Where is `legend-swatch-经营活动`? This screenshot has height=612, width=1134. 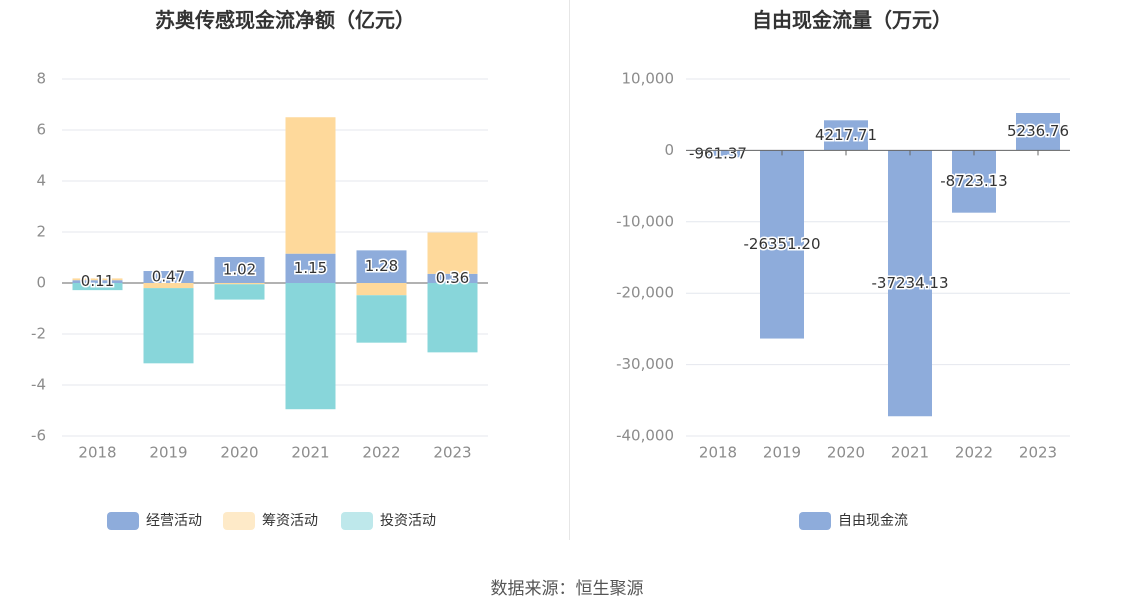 legend-swatch-经营活动 is located at coordinates (123, 521).